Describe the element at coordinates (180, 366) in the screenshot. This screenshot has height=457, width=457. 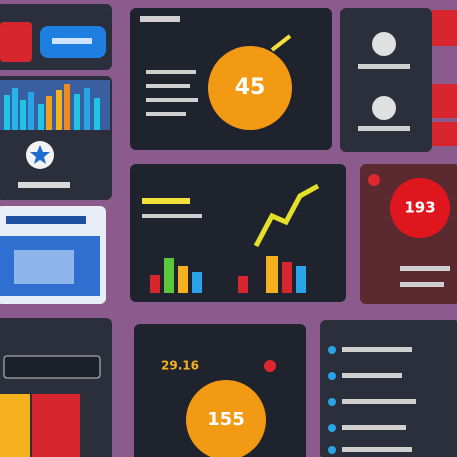
I see `value: 29.16` at that location.